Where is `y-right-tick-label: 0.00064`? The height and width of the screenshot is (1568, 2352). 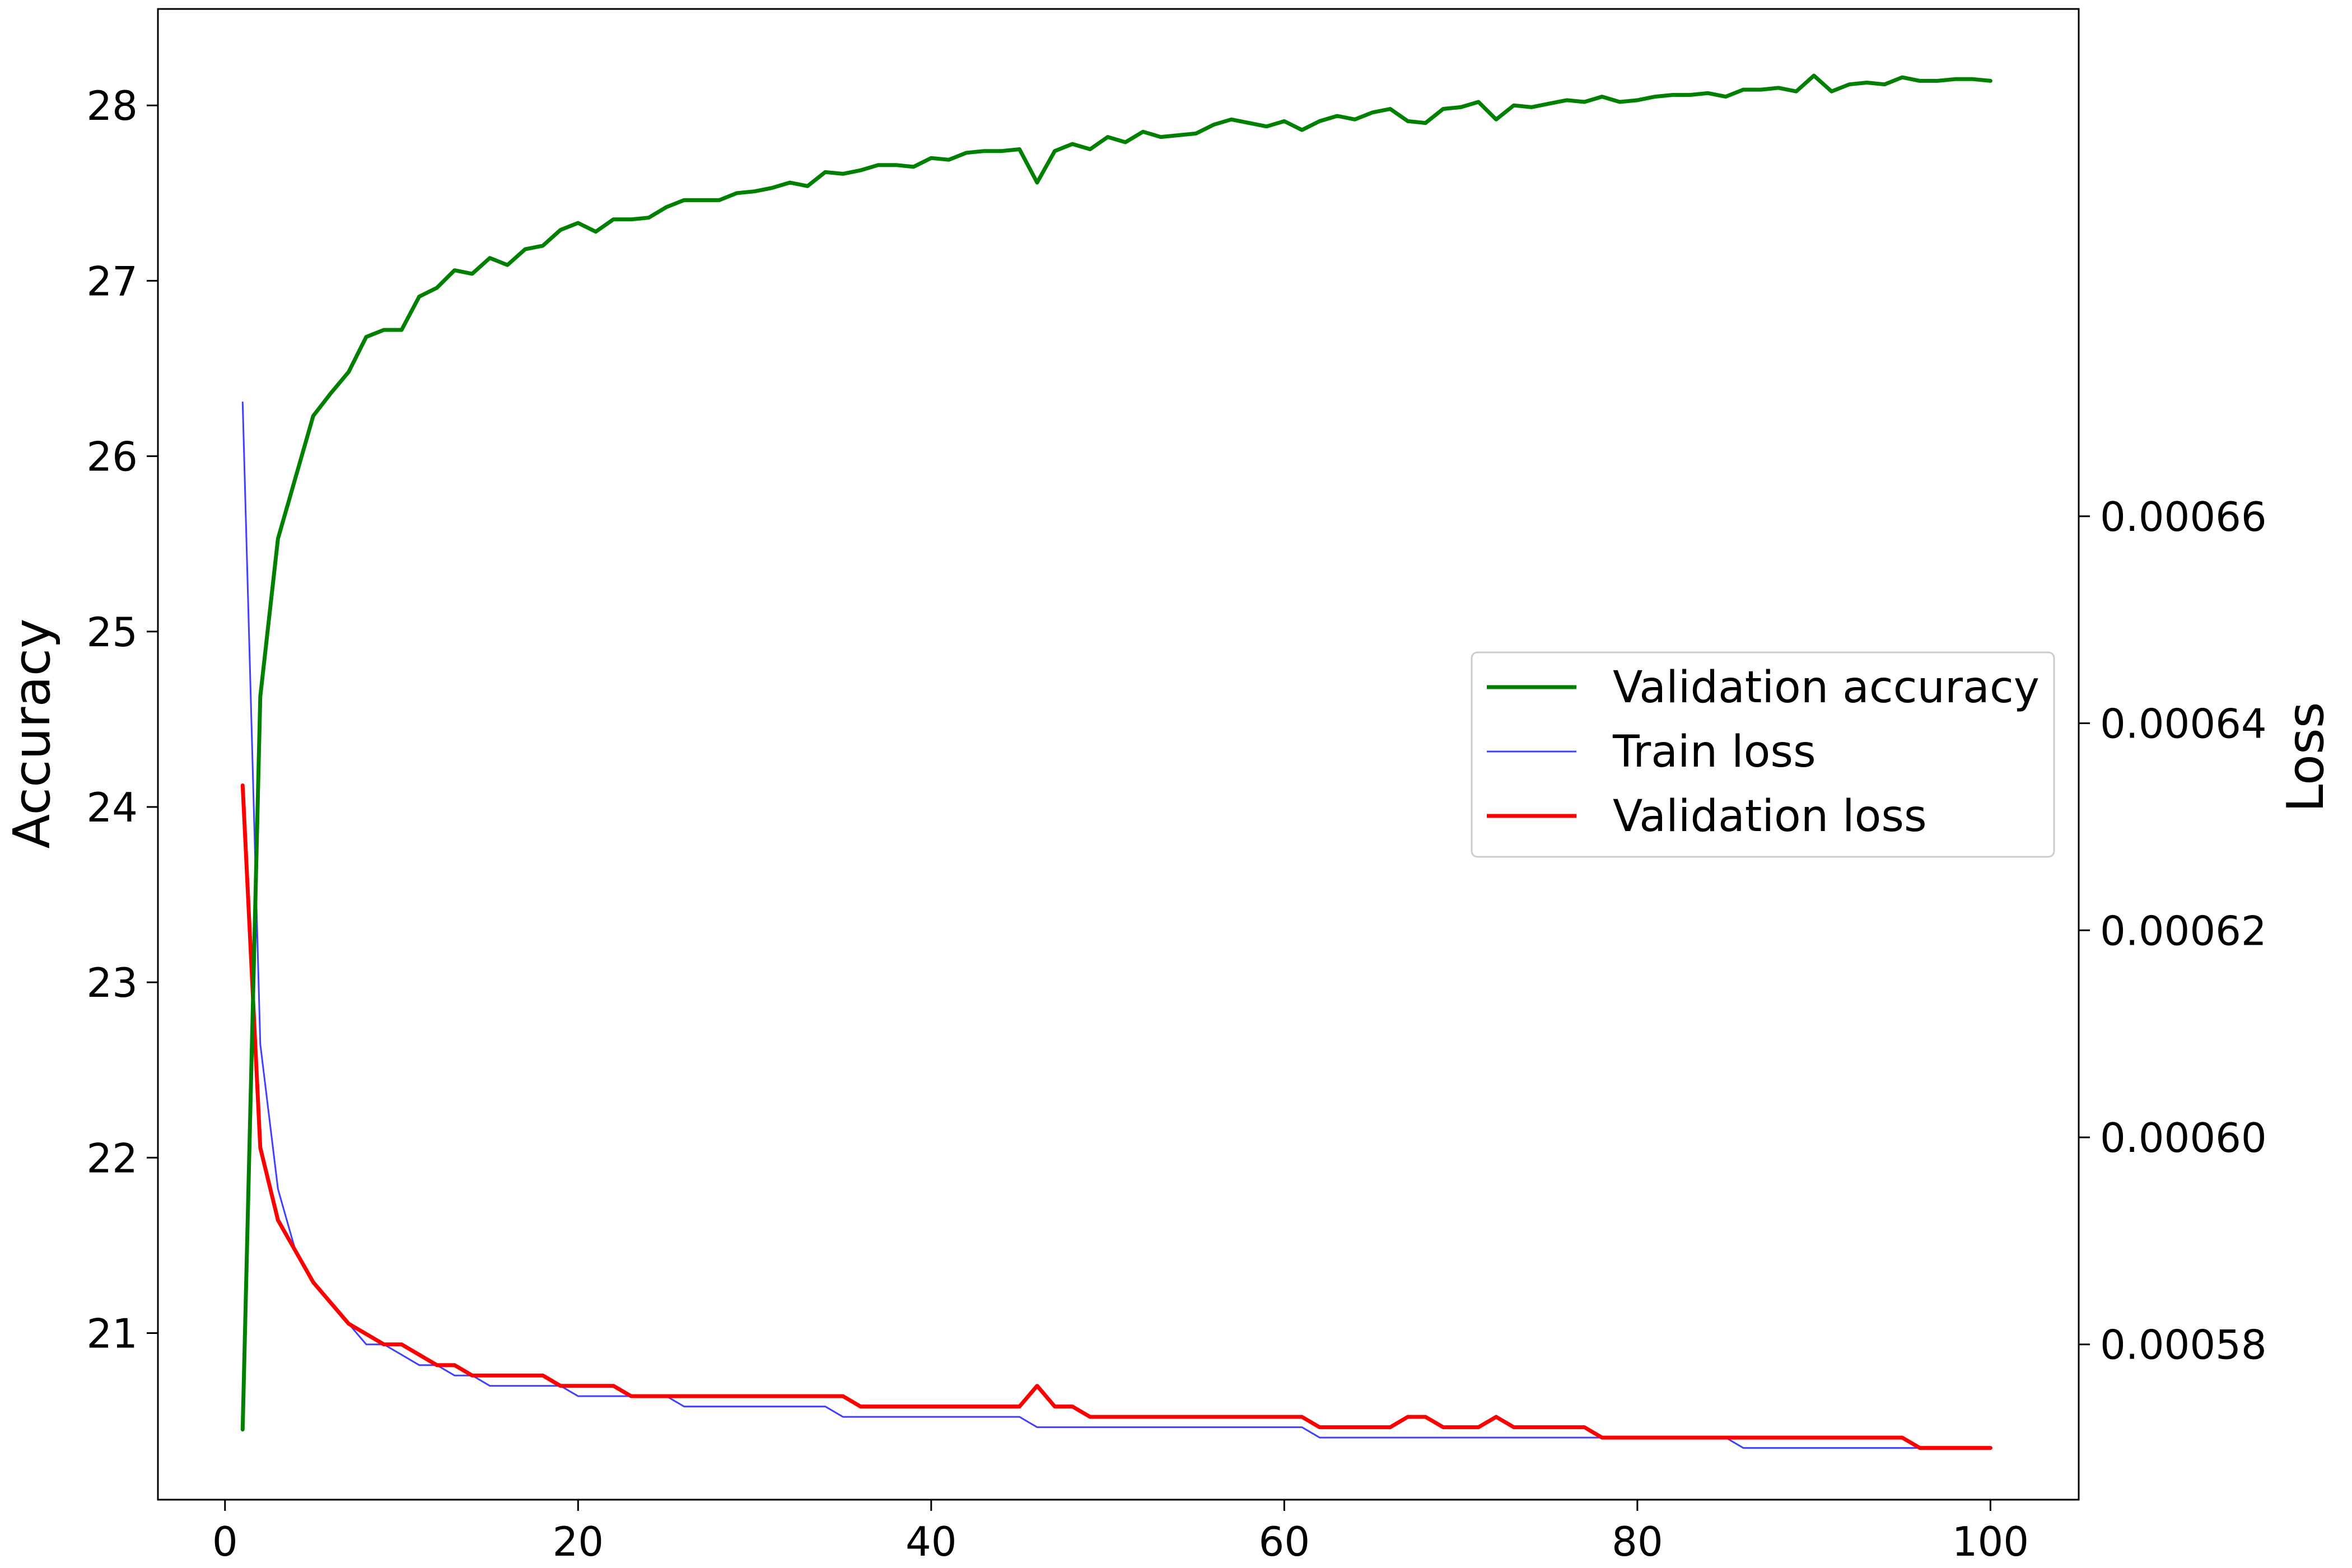
y-right-tick-label: 0.00064 is located at coordinates (2184, 725).